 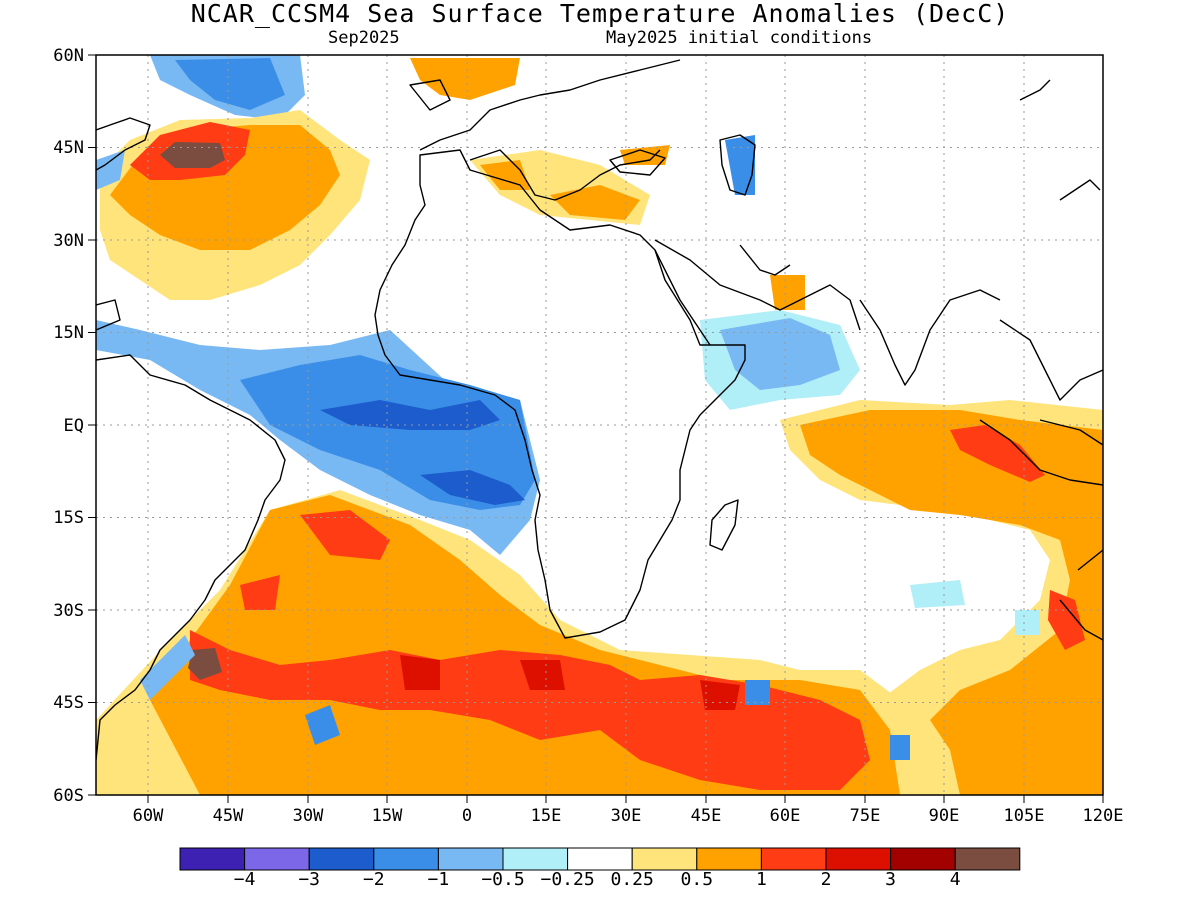 I want to click on coastline-europe, so click(x=545, y=130).